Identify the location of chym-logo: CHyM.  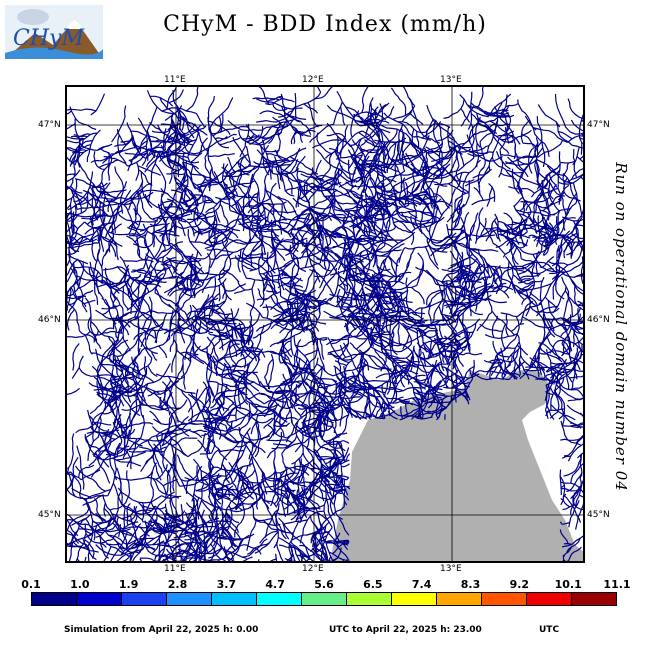
(54, 32).